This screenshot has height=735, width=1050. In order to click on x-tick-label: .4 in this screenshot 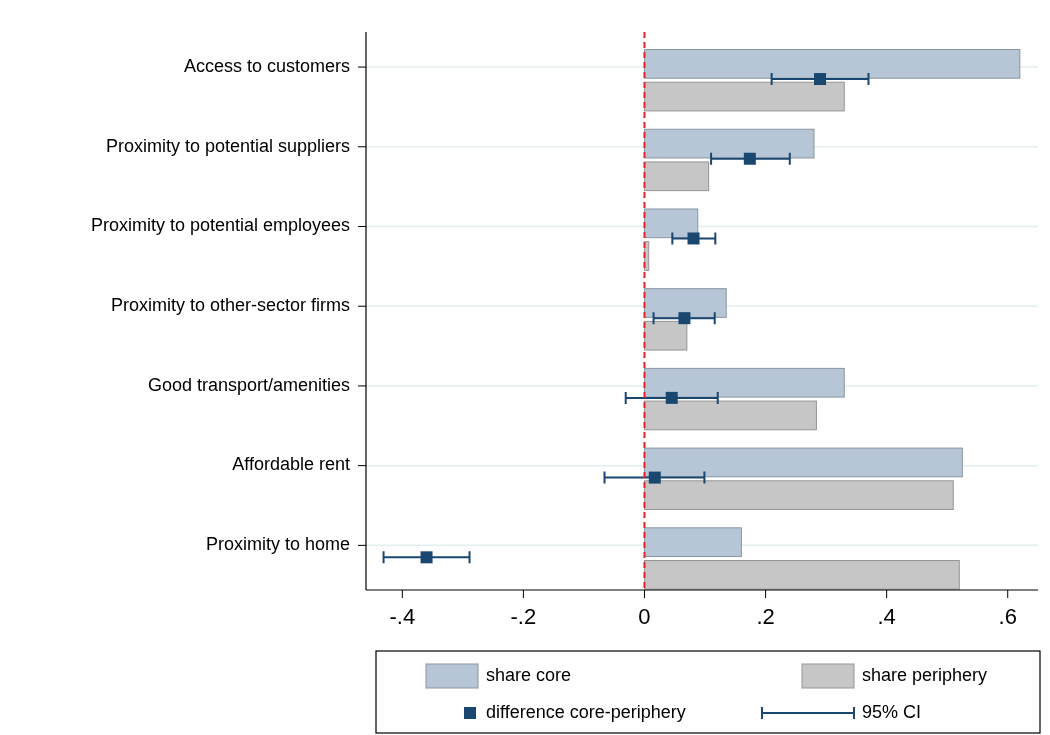, I will do `click(886, 616)`.